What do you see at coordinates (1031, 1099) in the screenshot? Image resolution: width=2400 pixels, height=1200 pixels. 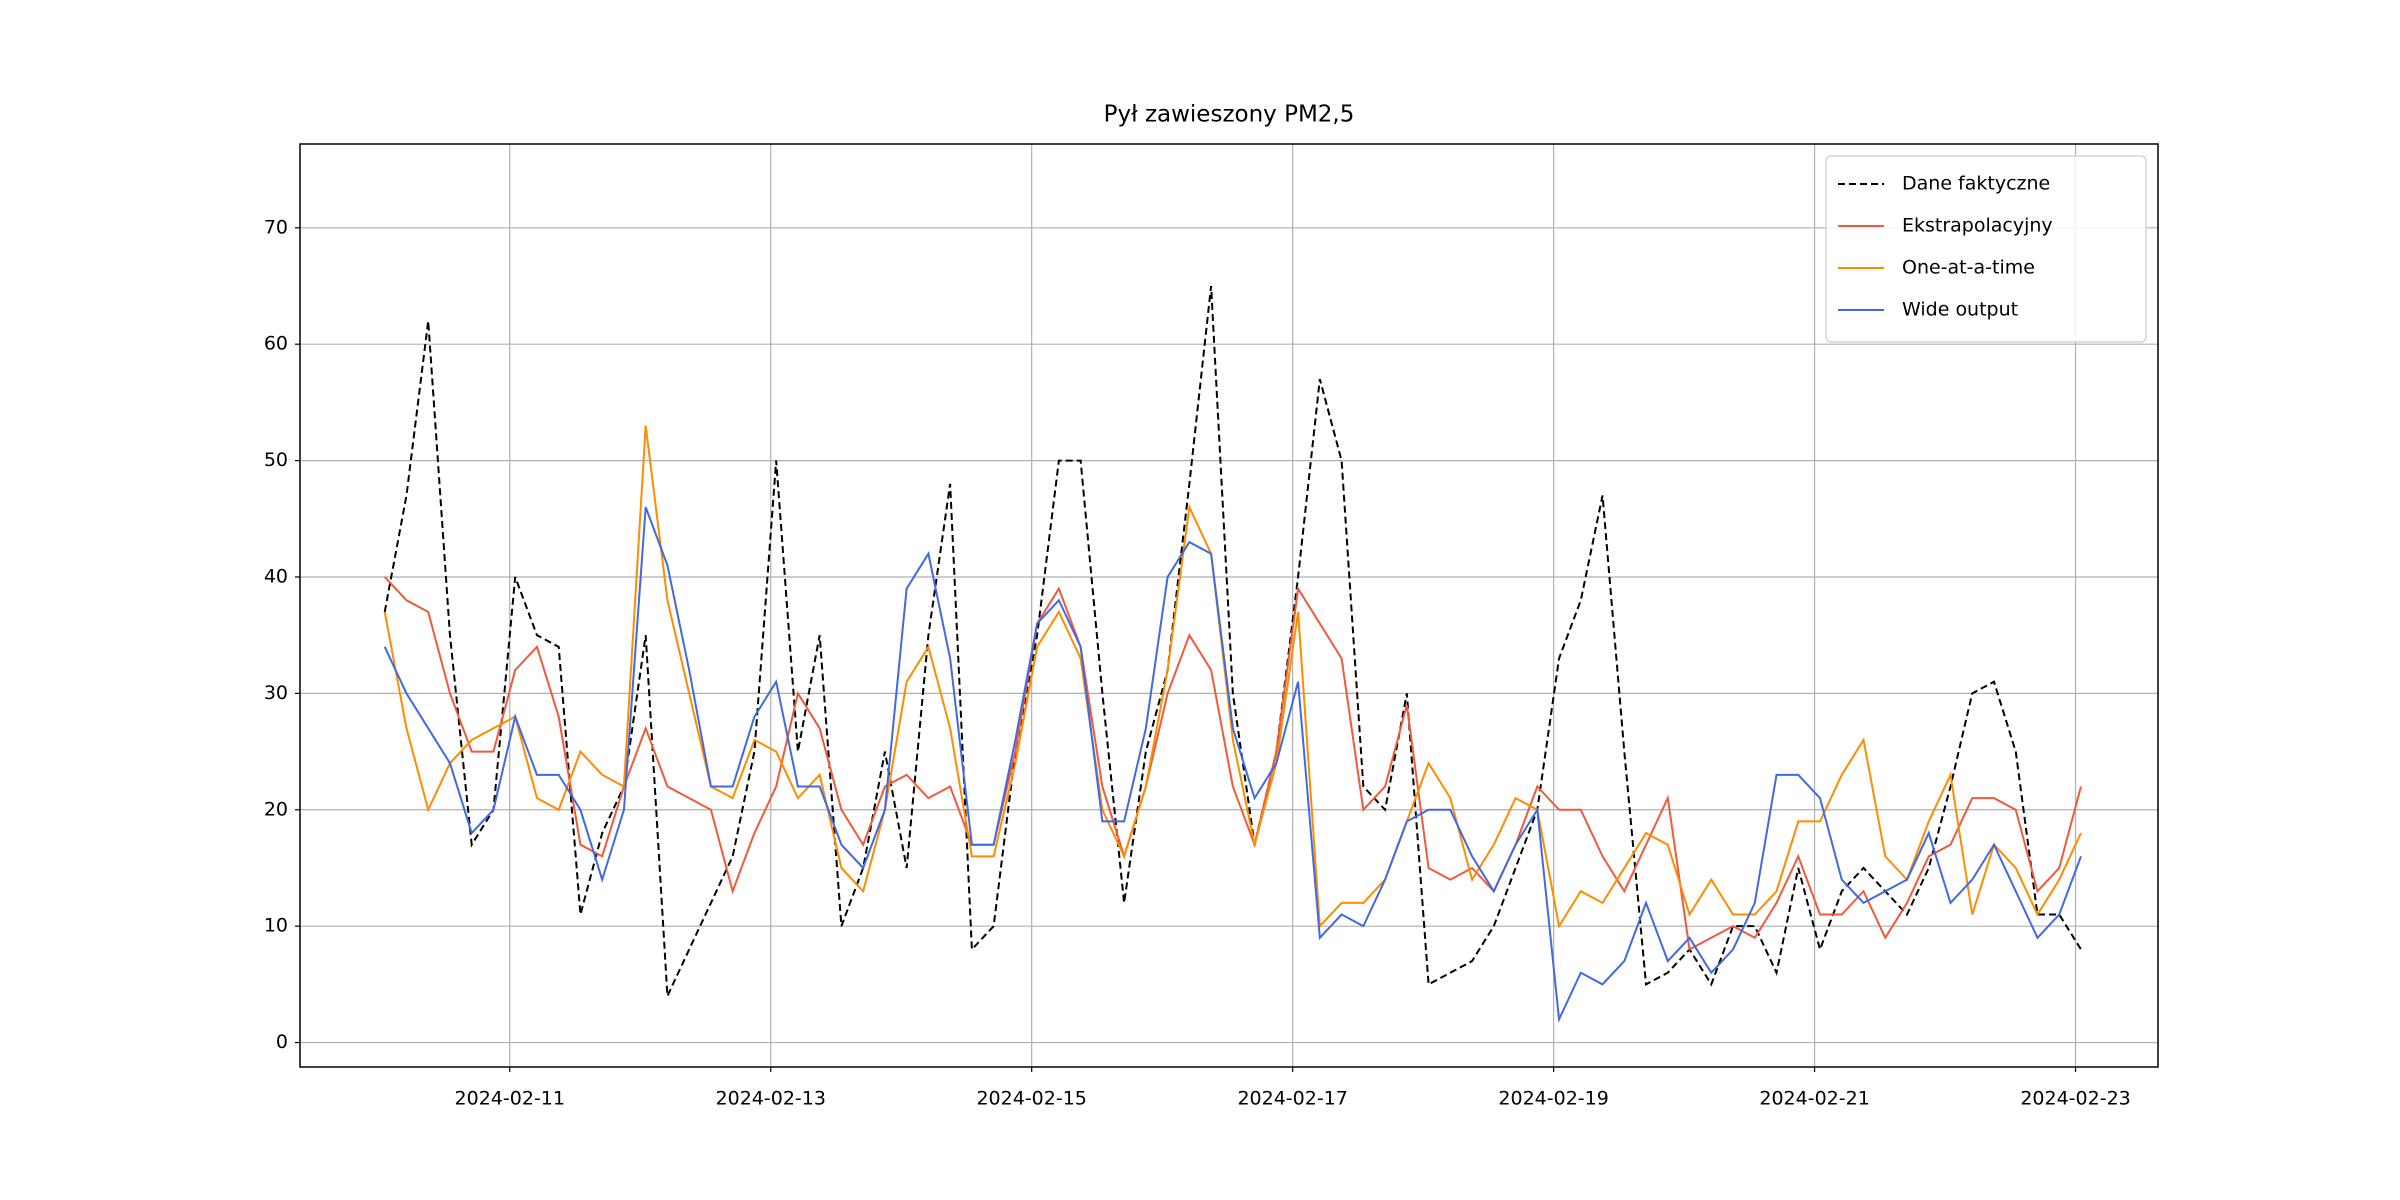 I see `x-tick-label: 2024-02-15` at bounding box center [1031, 1099].